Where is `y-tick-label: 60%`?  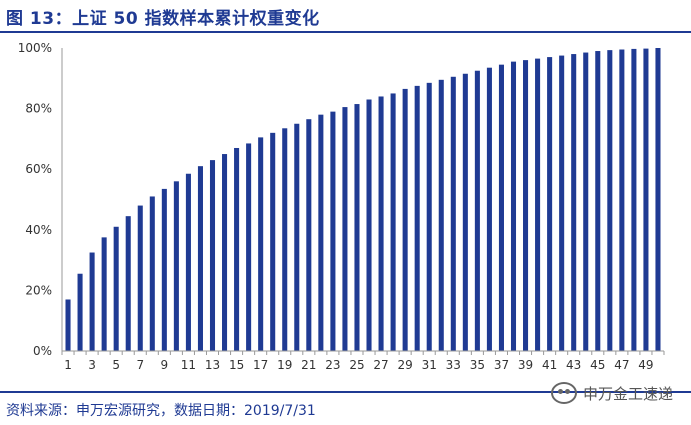
y-tick-label: 60% is located at coordinates (38, 169).